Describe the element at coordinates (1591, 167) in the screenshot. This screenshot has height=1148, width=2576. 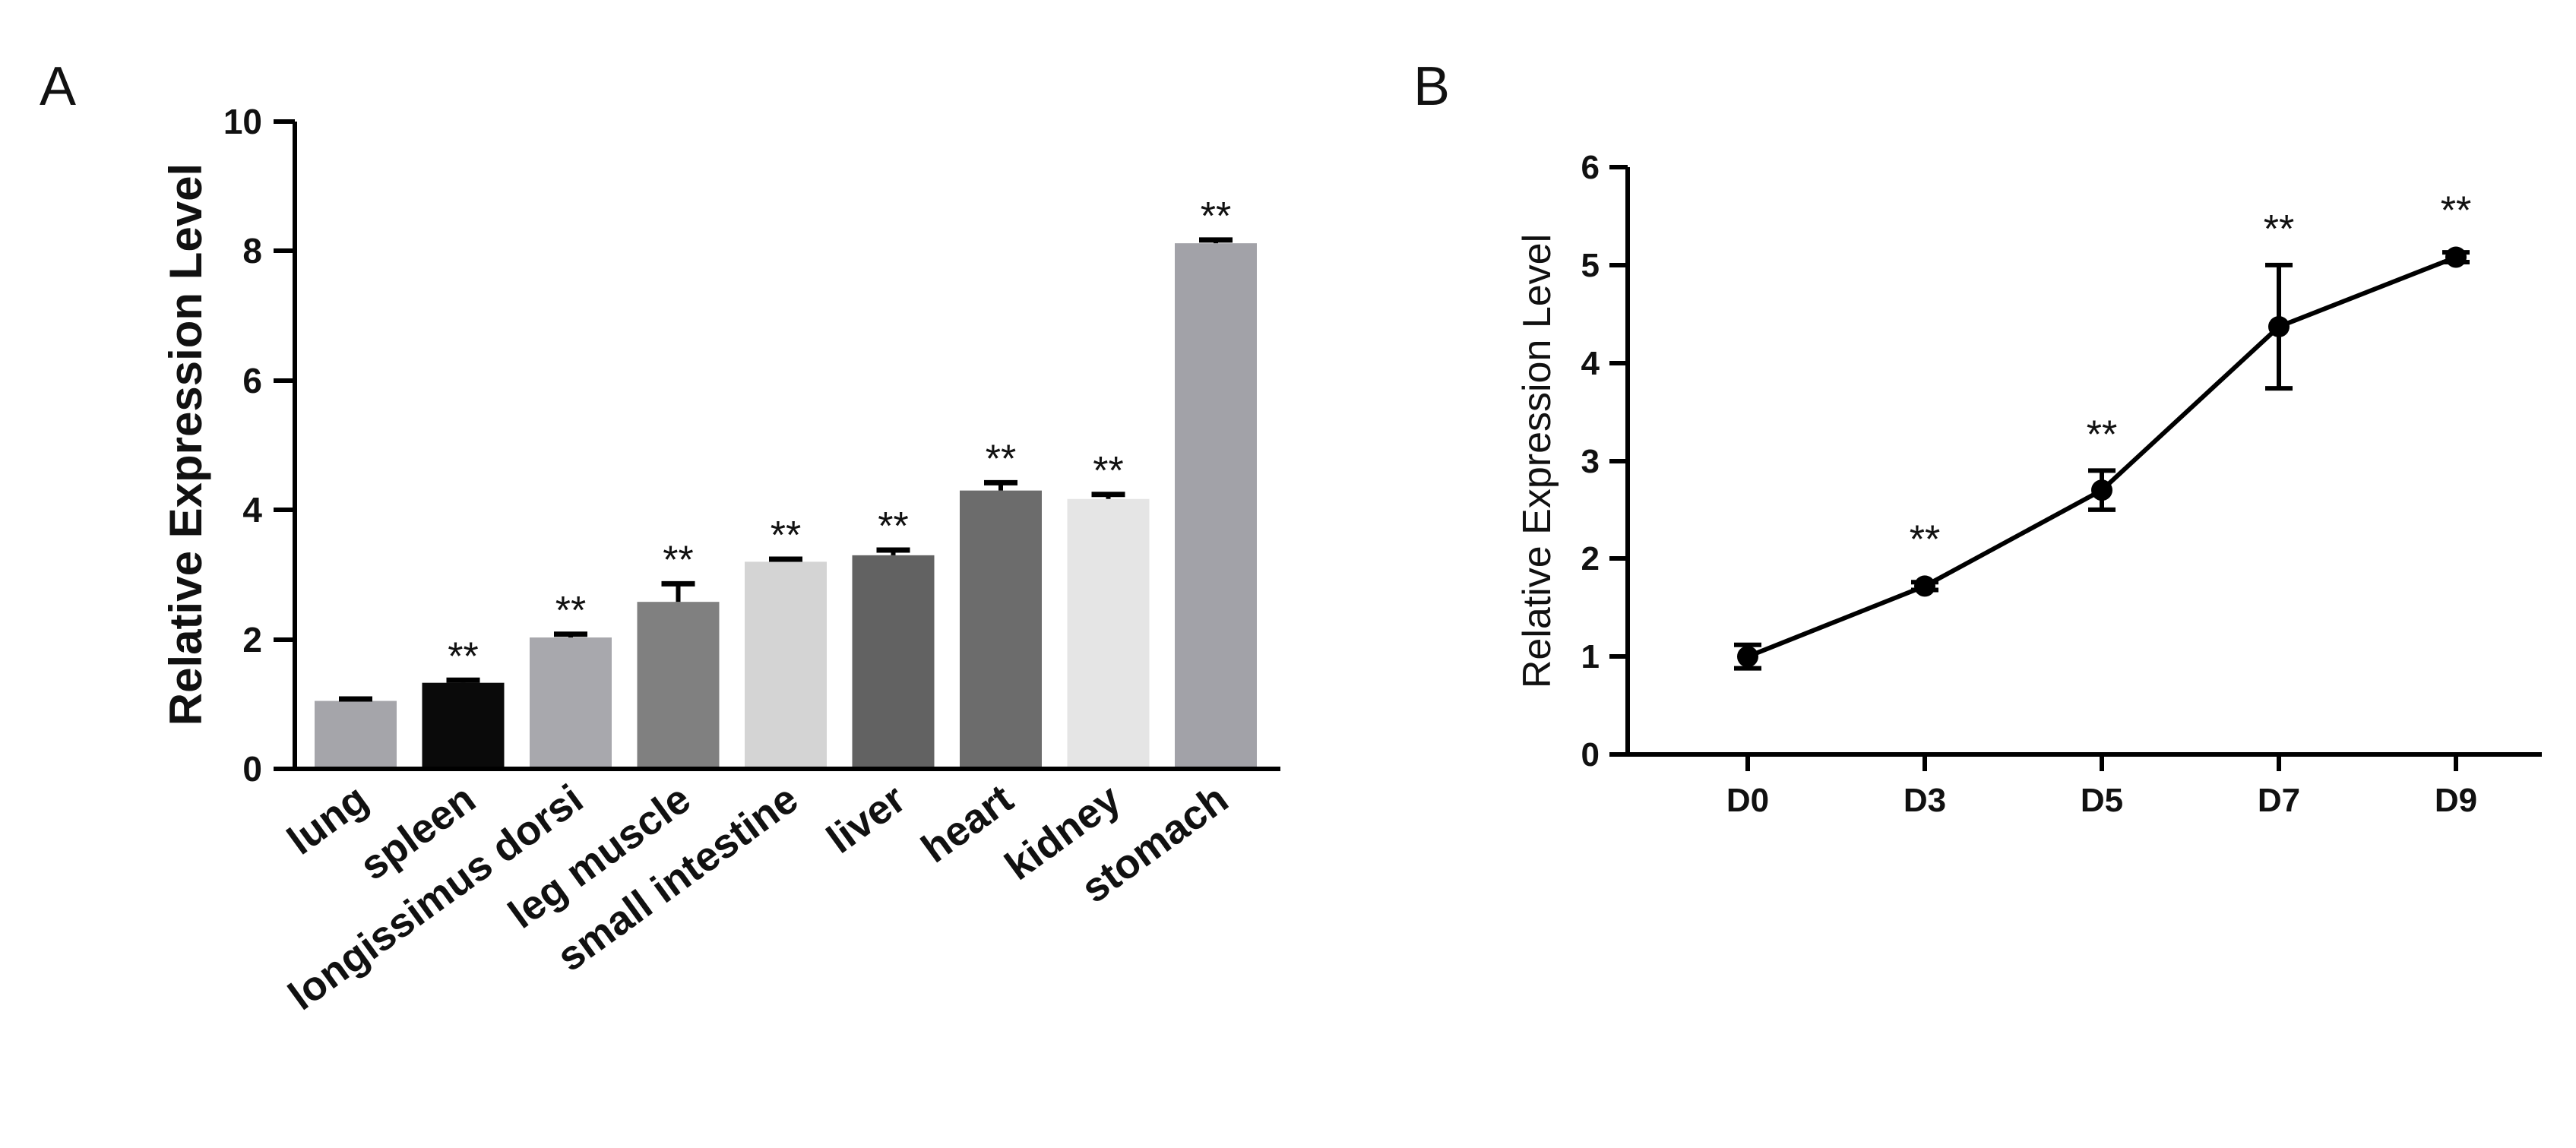
I see `panel-b-y-tick-label: 6` at that location.